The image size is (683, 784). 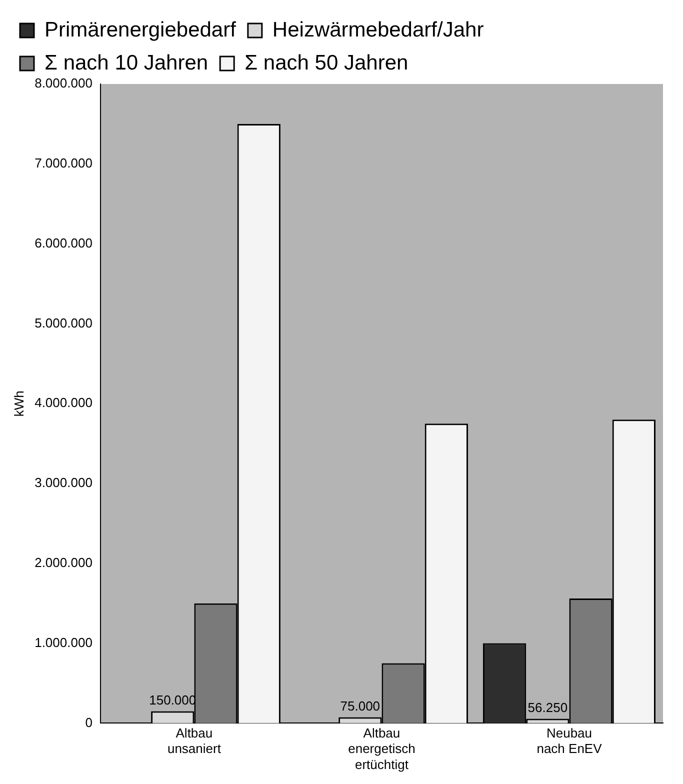 What do you see at coordinates (378, 30) in the screenshot?
I see `legend-label: Heizwärmebedarf/Jahr` at bounding box center [378, 30].